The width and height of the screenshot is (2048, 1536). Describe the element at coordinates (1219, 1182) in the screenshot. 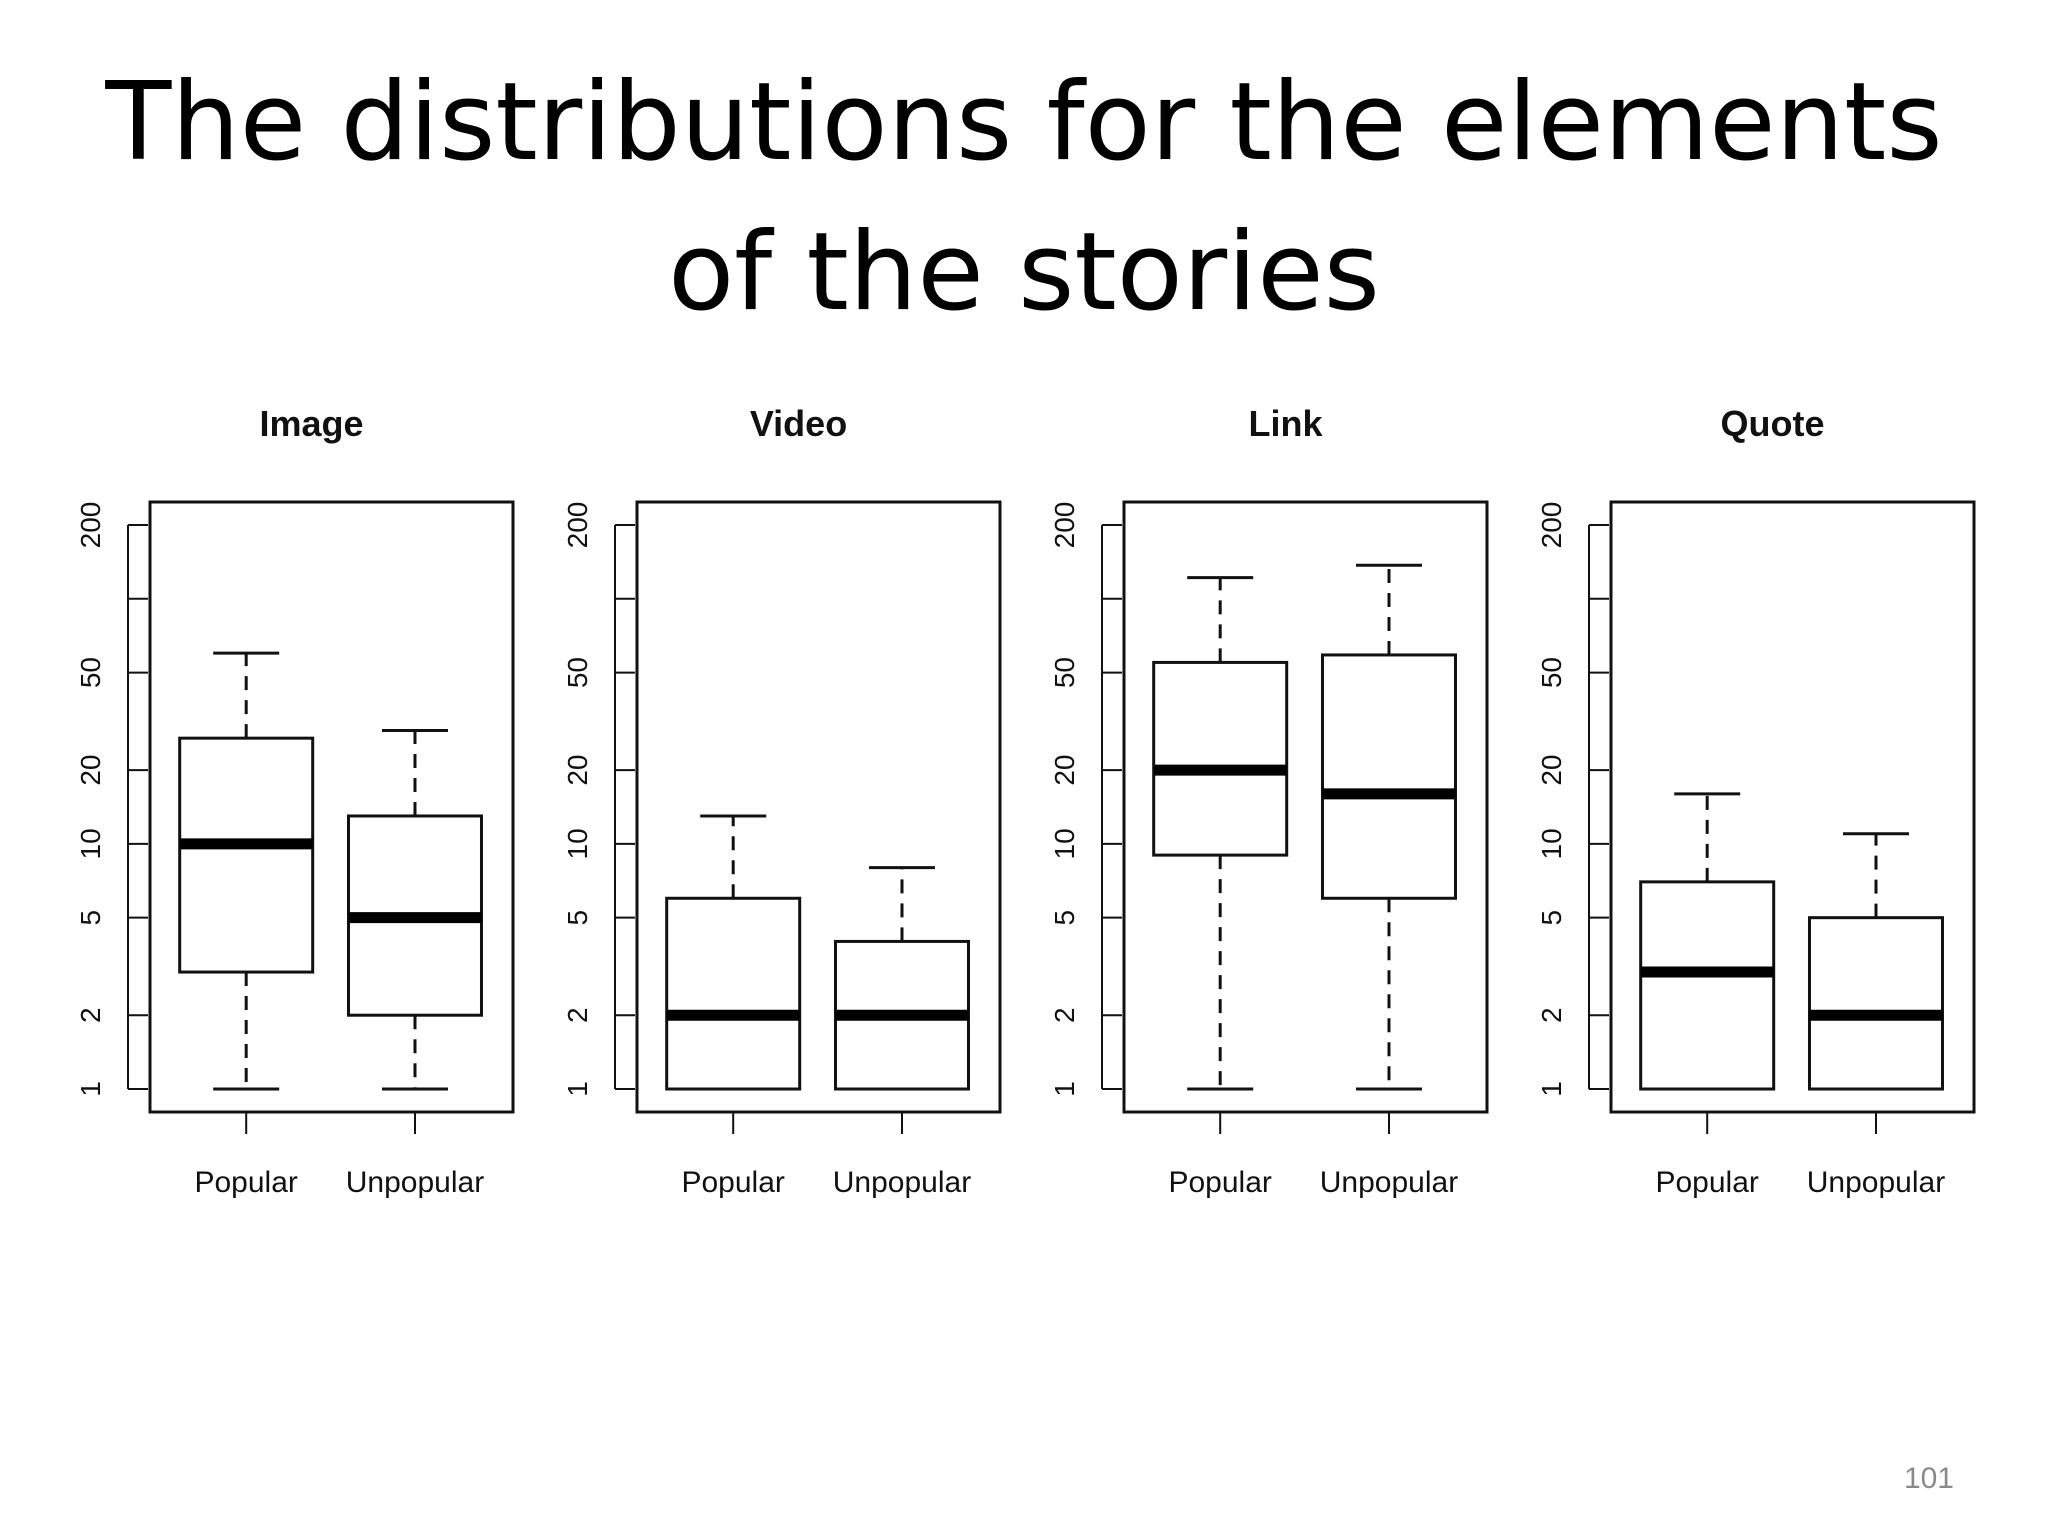

I see `x-label-link-popular: Popular` at that location.